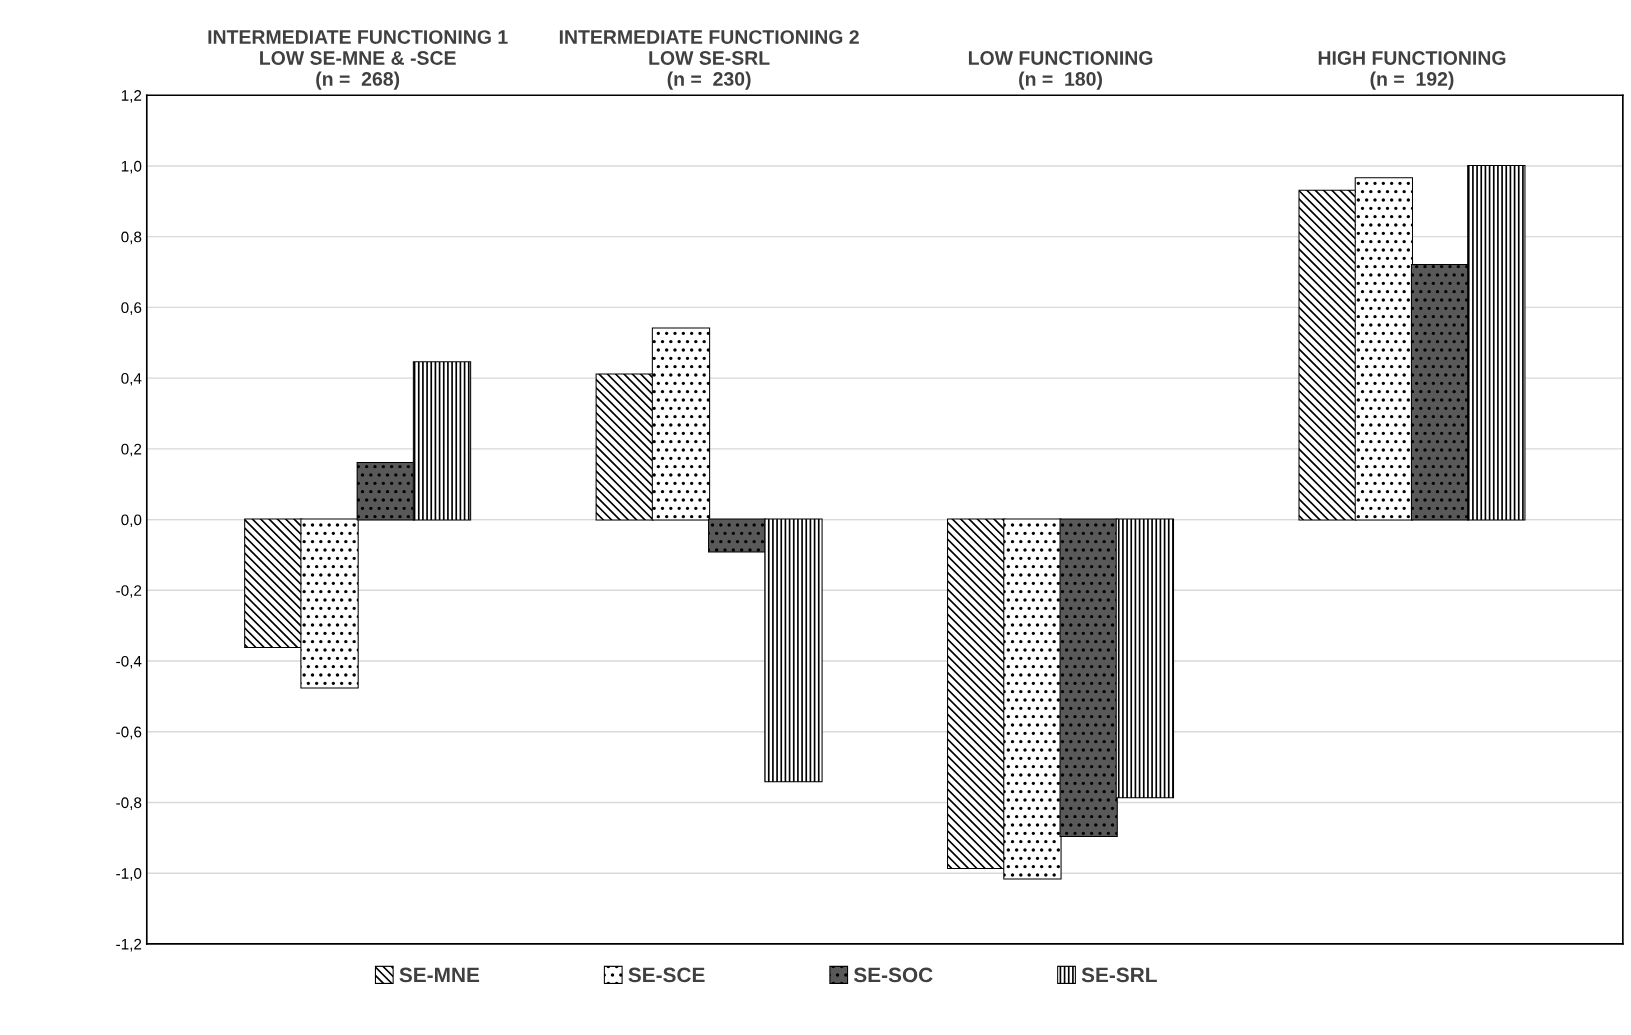  I want to click on x-tick-label: INTERMEDIATE FUNCTIONING 2 LOW SE-SRL (n = 230), so click(709, 60).